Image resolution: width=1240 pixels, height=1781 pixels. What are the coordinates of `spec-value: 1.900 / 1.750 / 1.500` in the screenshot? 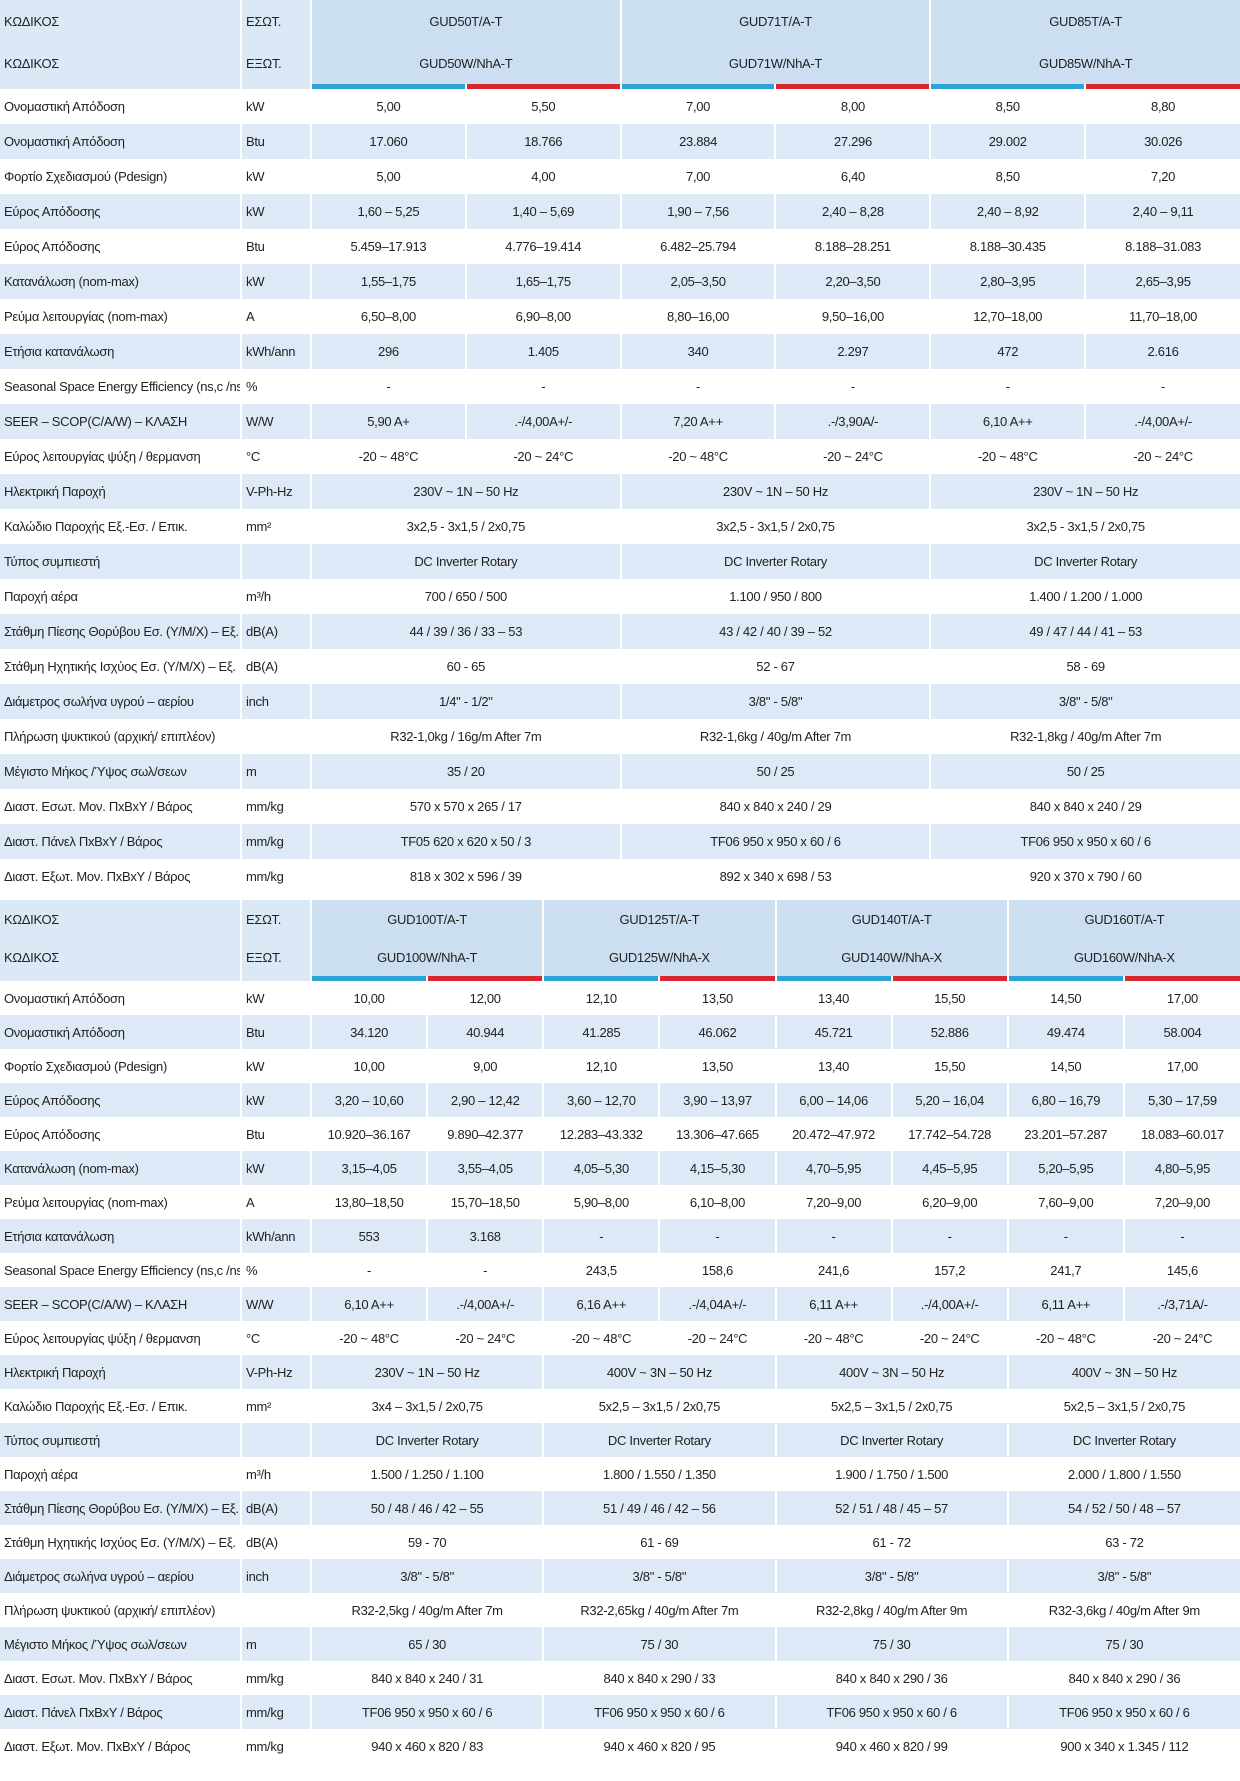 It's located at (891, 1474).